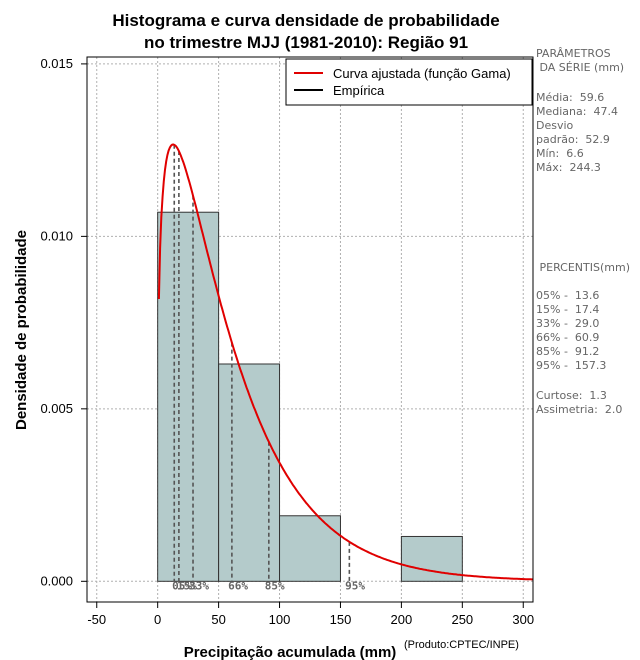 Image resolution: width=640 pixels, height=660 pixels. What do you see at coordinates (56, 580) in the screenshot?
I see `y-tick-label: 0.000` at bounding box center [56, 580].